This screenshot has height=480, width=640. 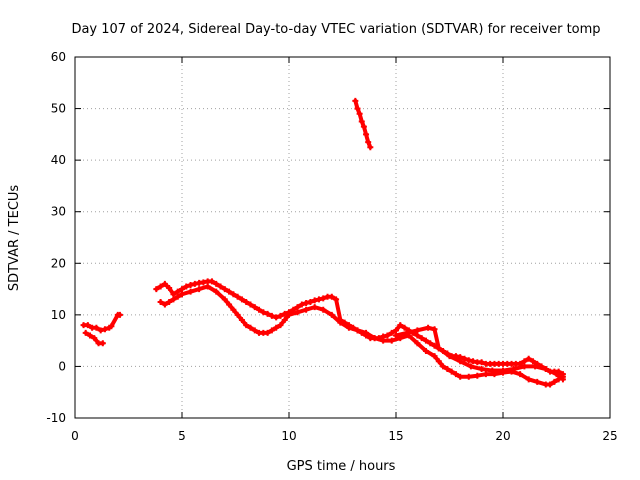 I want to click on y-axis-title: SDTVAR / TECUs, so click(x=14, y=238).